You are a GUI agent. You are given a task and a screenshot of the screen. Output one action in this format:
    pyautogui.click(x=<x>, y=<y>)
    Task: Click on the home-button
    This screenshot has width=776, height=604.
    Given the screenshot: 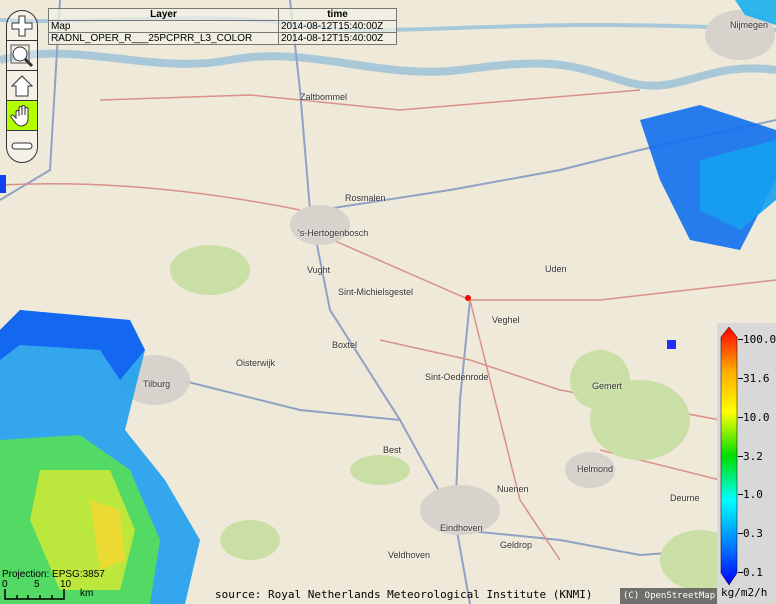 What is the action you would take?
    pyautogui.click(x=22, y=86)
    